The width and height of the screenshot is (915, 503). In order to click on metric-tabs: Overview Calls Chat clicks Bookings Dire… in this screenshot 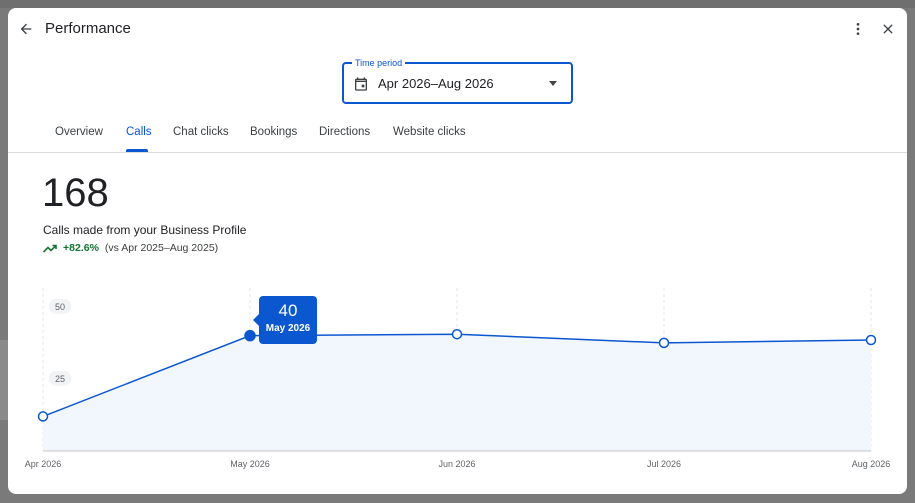, I will do `click(457, 136)`.